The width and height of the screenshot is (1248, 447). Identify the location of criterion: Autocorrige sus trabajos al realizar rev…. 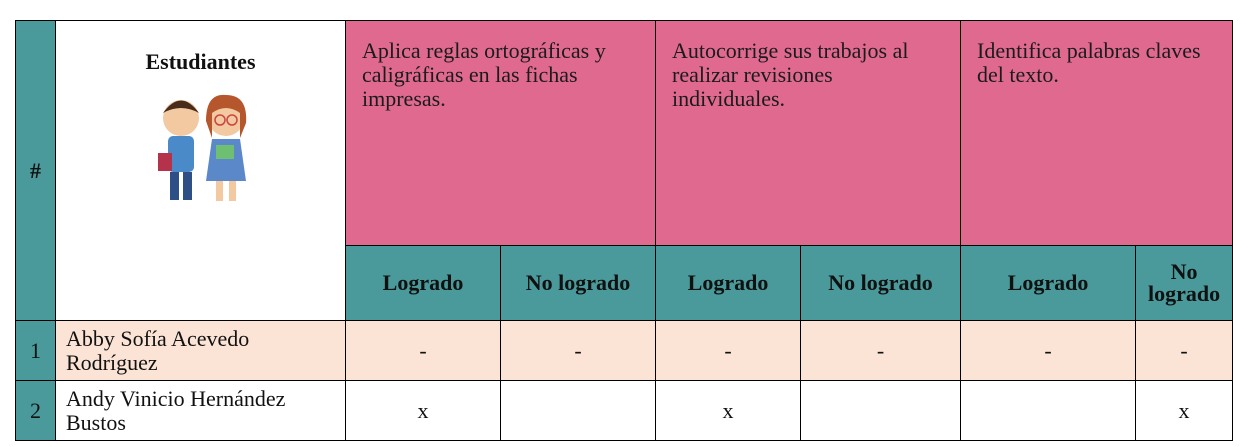
(808, 133).